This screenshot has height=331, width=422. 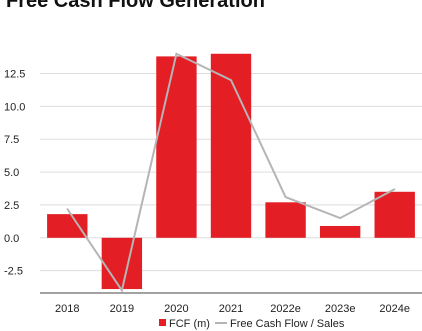 I want to click on x-tick-label: 2023e, so click(x=340, y=309).